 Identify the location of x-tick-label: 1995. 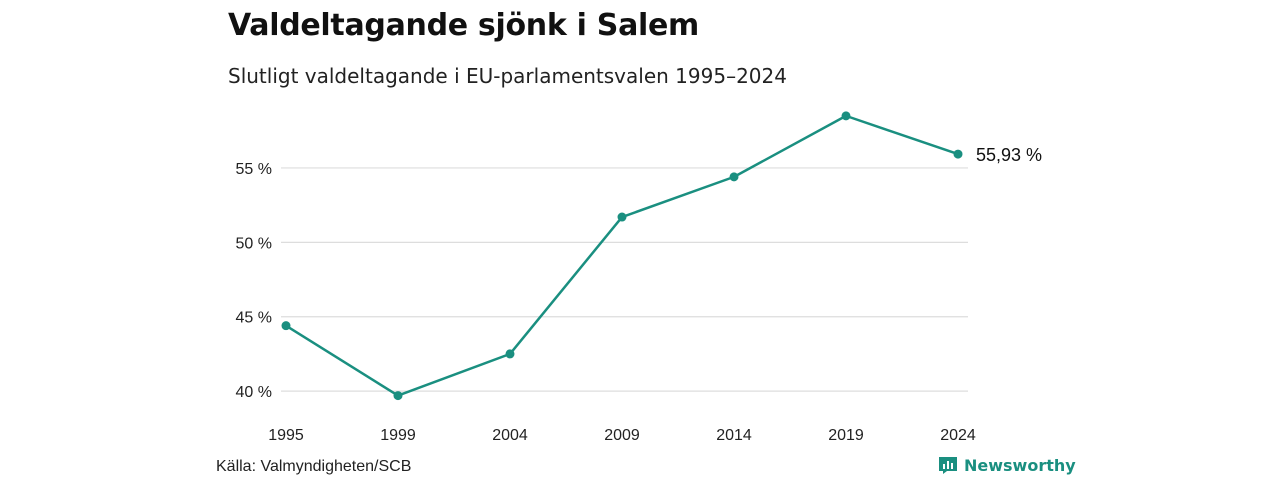
(286, 435).